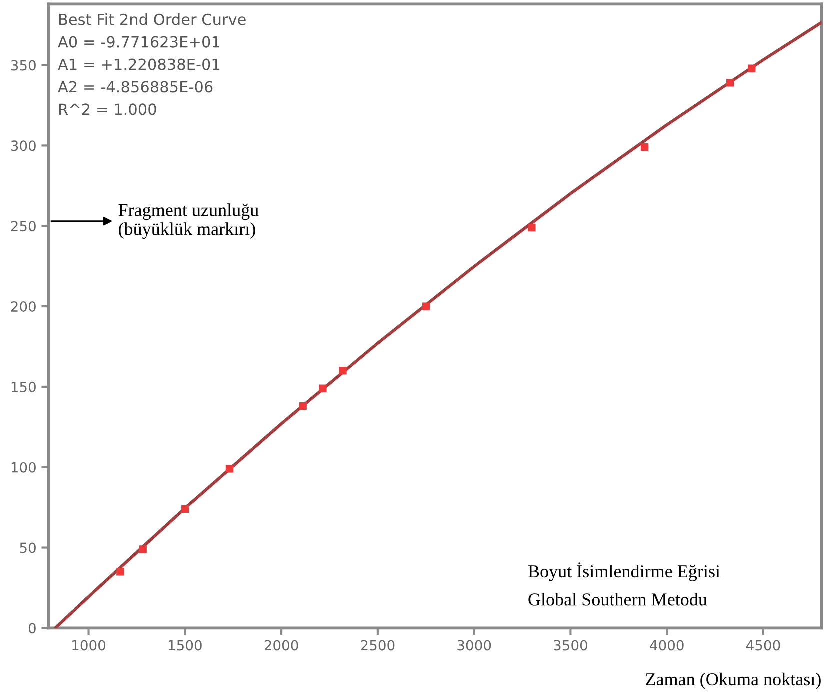  What do you see at coordinates (667, 645) in the screenshot?
I see `x-tick-label: 4000` at bounding box center [667, 645].